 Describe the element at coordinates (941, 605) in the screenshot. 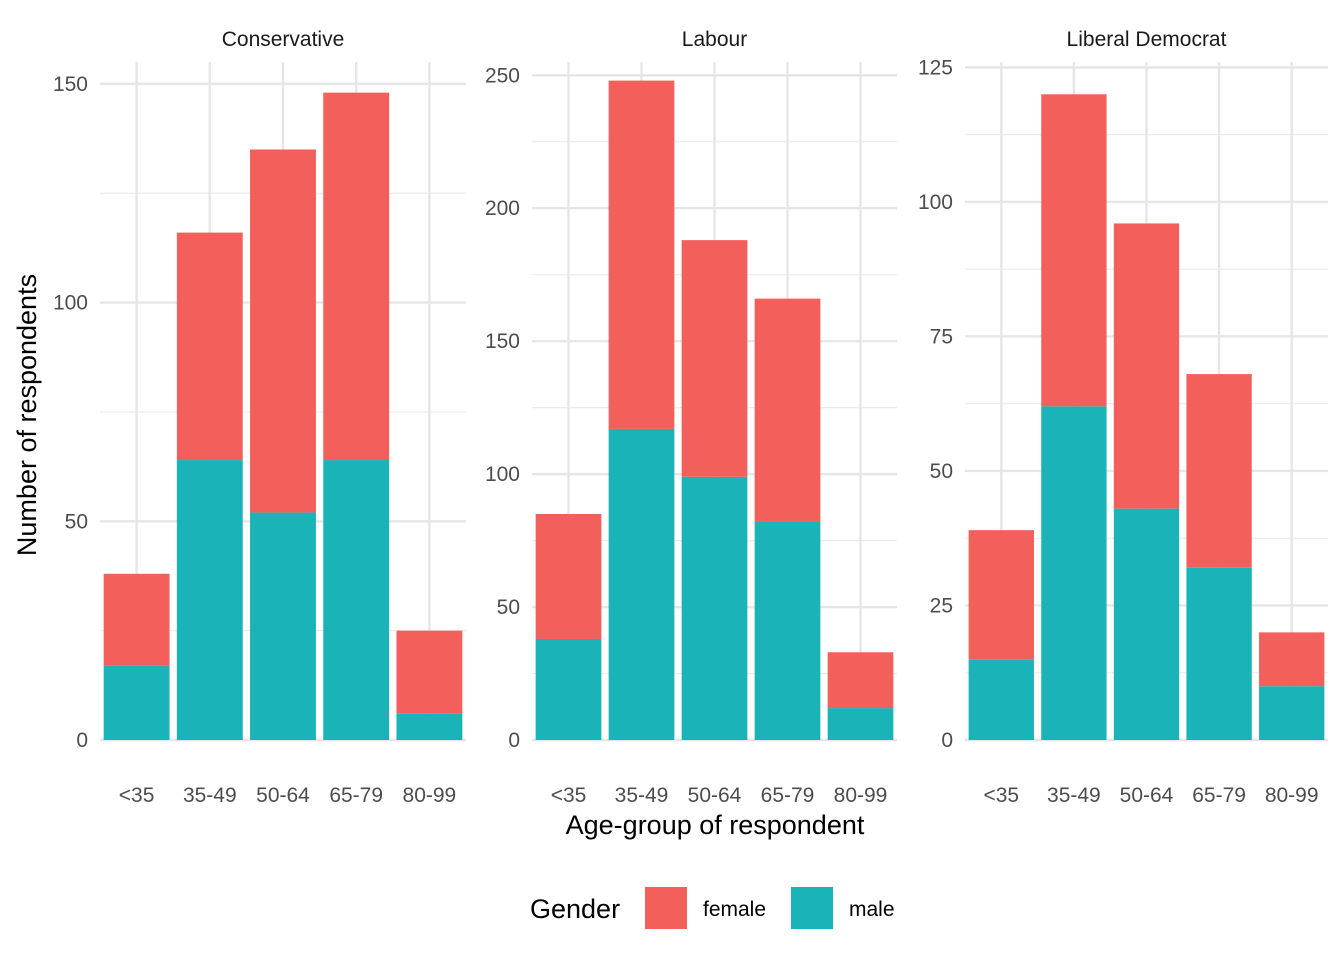

I see `y-tick-label: 25` at that location.